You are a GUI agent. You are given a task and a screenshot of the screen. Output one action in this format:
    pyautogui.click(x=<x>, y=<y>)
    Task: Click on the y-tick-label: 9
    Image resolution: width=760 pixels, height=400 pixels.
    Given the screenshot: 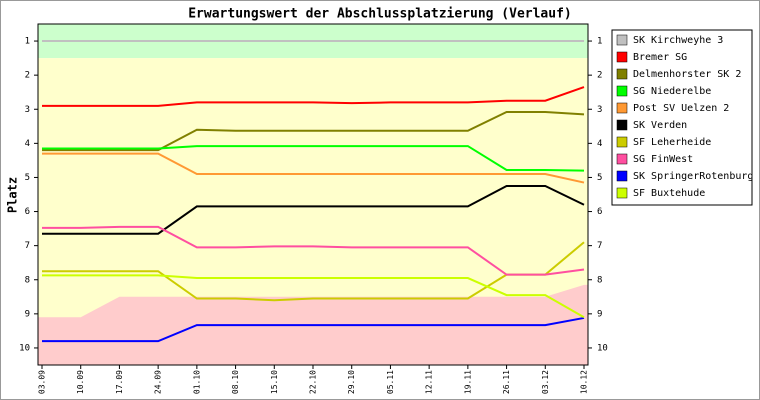 What is the action you would take?
    pyautogui.click(x=27, y=314)
    